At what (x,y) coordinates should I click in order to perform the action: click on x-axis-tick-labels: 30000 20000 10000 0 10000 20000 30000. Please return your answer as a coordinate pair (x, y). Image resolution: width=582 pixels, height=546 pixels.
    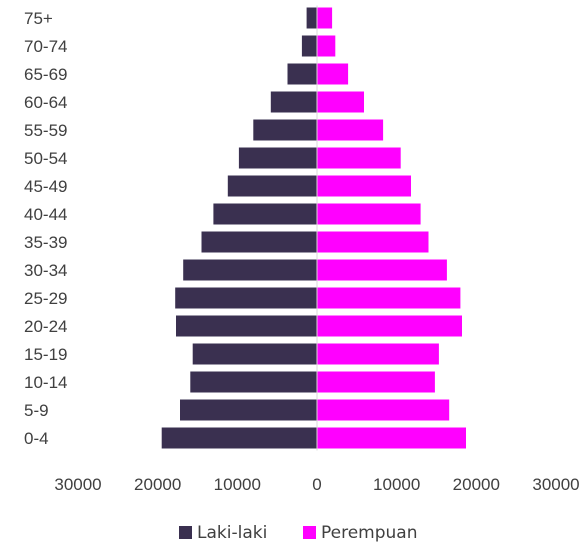
    Looking at the image, I should click on (316, 484).